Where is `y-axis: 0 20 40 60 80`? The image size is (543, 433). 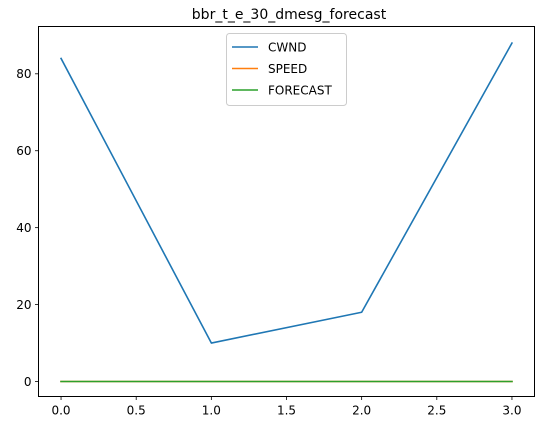 y-axis: 0 20 40 60 80 is located at coordinates (27, 228).